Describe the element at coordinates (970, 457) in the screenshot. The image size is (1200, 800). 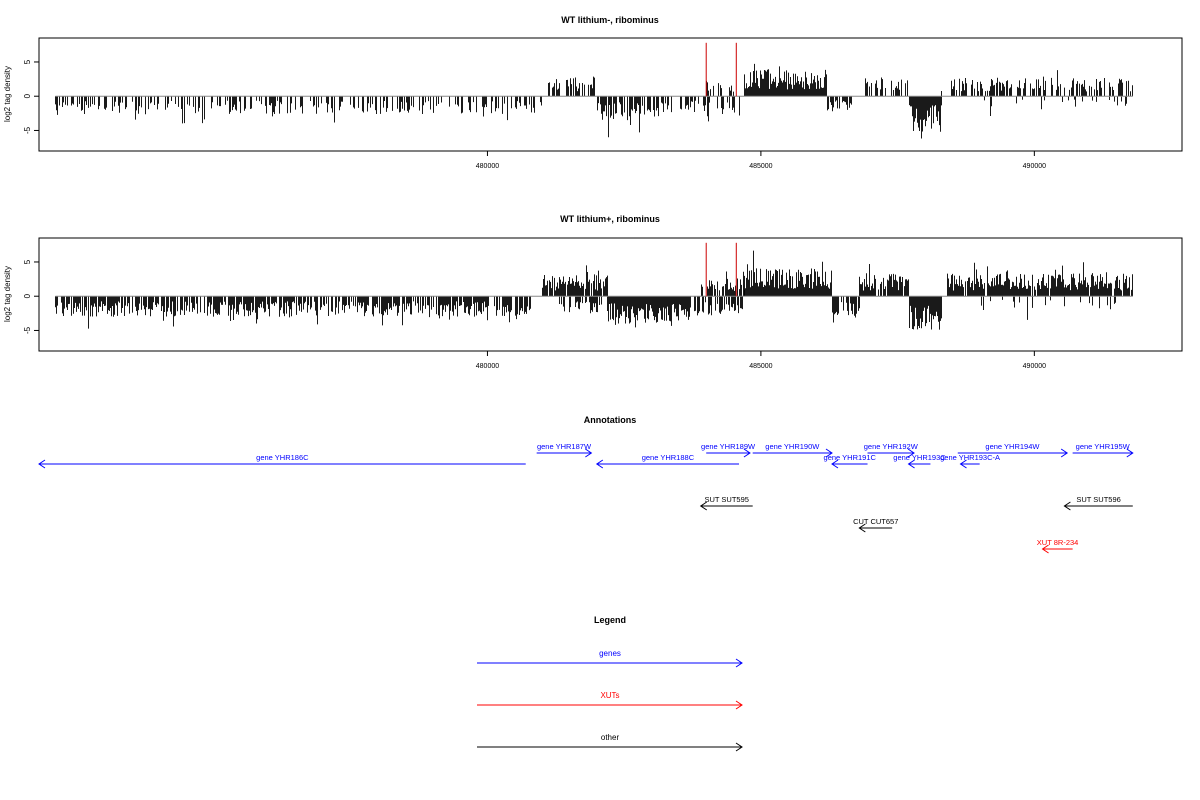
I see `feature-label: gene YHR193C-A` at that location.